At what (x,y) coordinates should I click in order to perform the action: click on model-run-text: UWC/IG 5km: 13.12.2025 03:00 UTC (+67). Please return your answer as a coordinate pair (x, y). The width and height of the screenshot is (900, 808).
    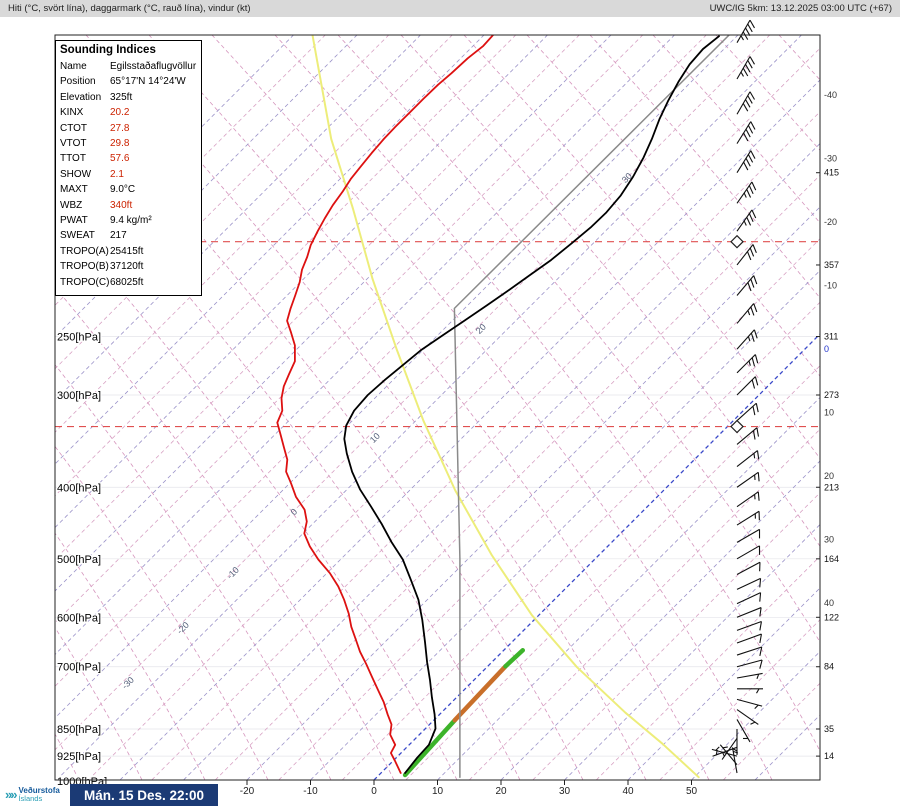
    Looking at the image, I should click on (800, 8).